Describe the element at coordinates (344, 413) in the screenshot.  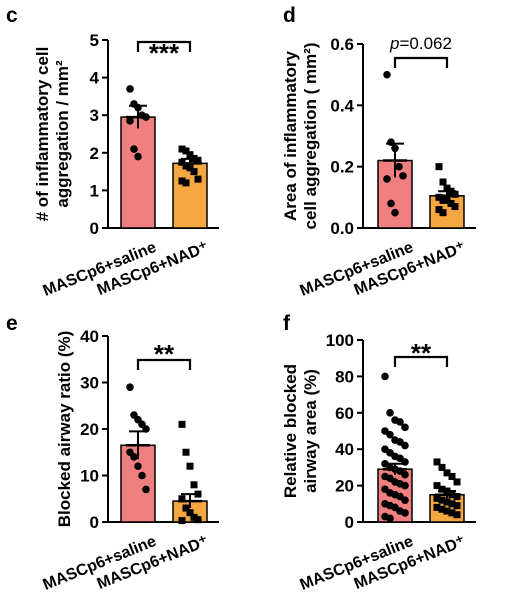
I see `y-tick-label: 60` at that location.